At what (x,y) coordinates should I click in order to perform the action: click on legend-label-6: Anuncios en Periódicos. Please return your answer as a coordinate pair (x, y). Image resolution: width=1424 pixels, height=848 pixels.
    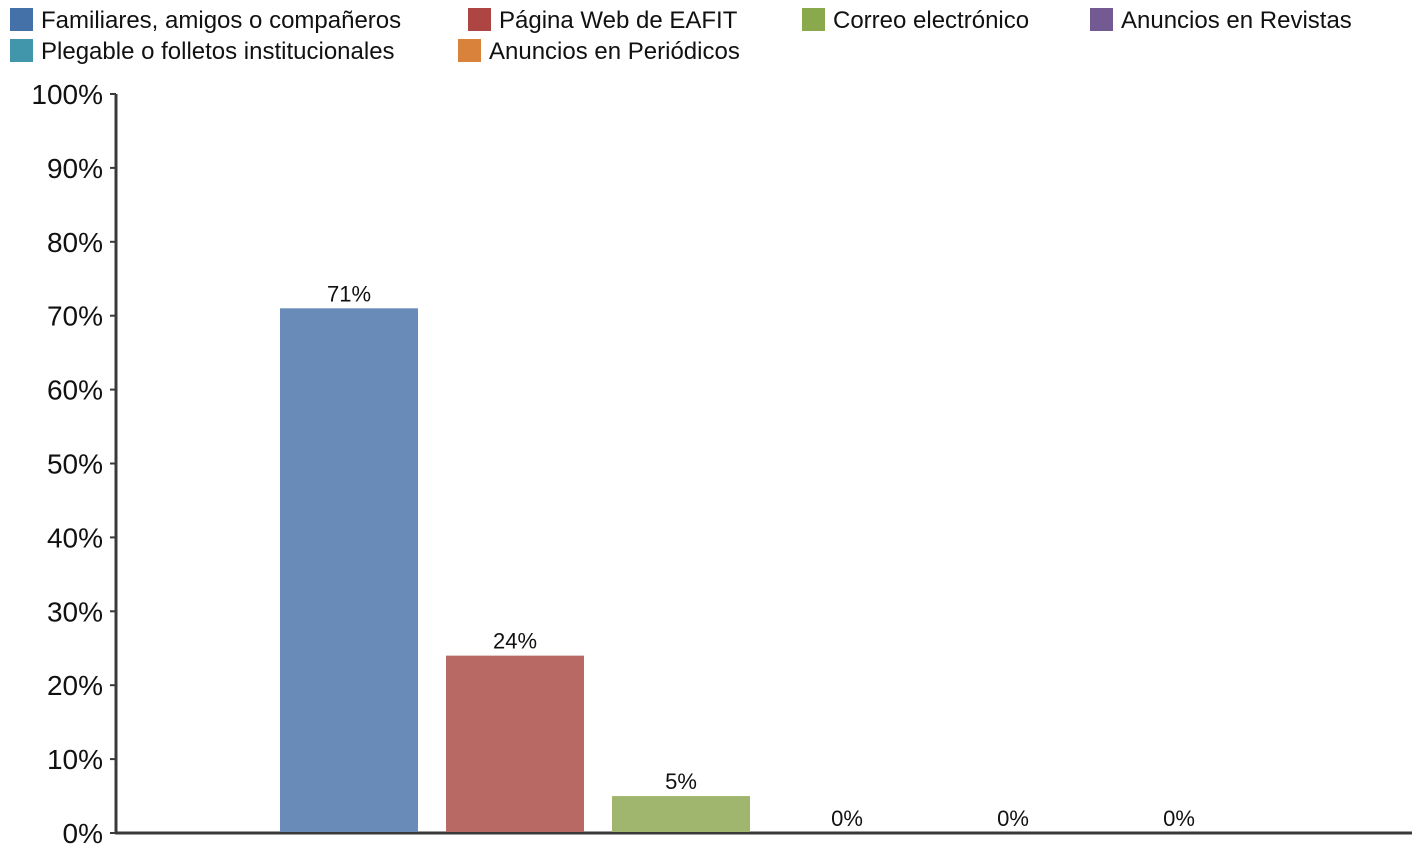
    Looking at the image, I should click on (614, 51).